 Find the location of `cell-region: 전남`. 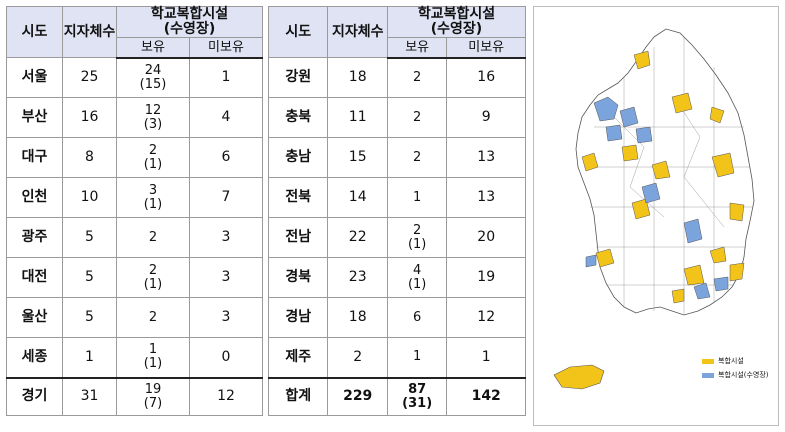

cell-region: 전남 is located at coordinates (298, 237).